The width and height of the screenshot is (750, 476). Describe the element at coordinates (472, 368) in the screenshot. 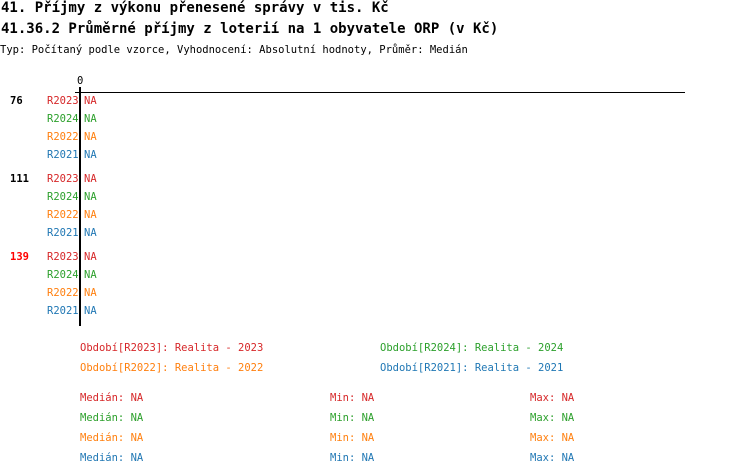

I see `legend-item: Období[R2021]: Realita - 2021` at that location.